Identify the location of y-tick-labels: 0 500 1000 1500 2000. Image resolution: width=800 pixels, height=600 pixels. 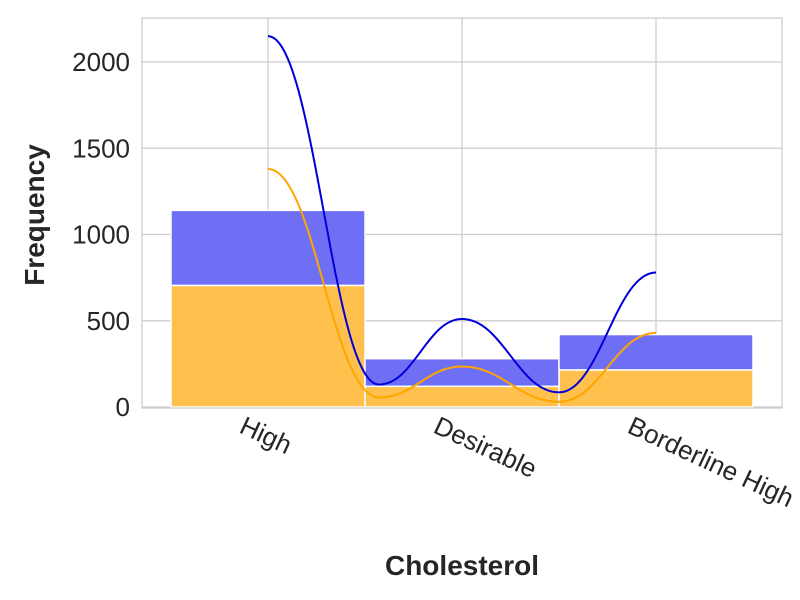
(101, 234).